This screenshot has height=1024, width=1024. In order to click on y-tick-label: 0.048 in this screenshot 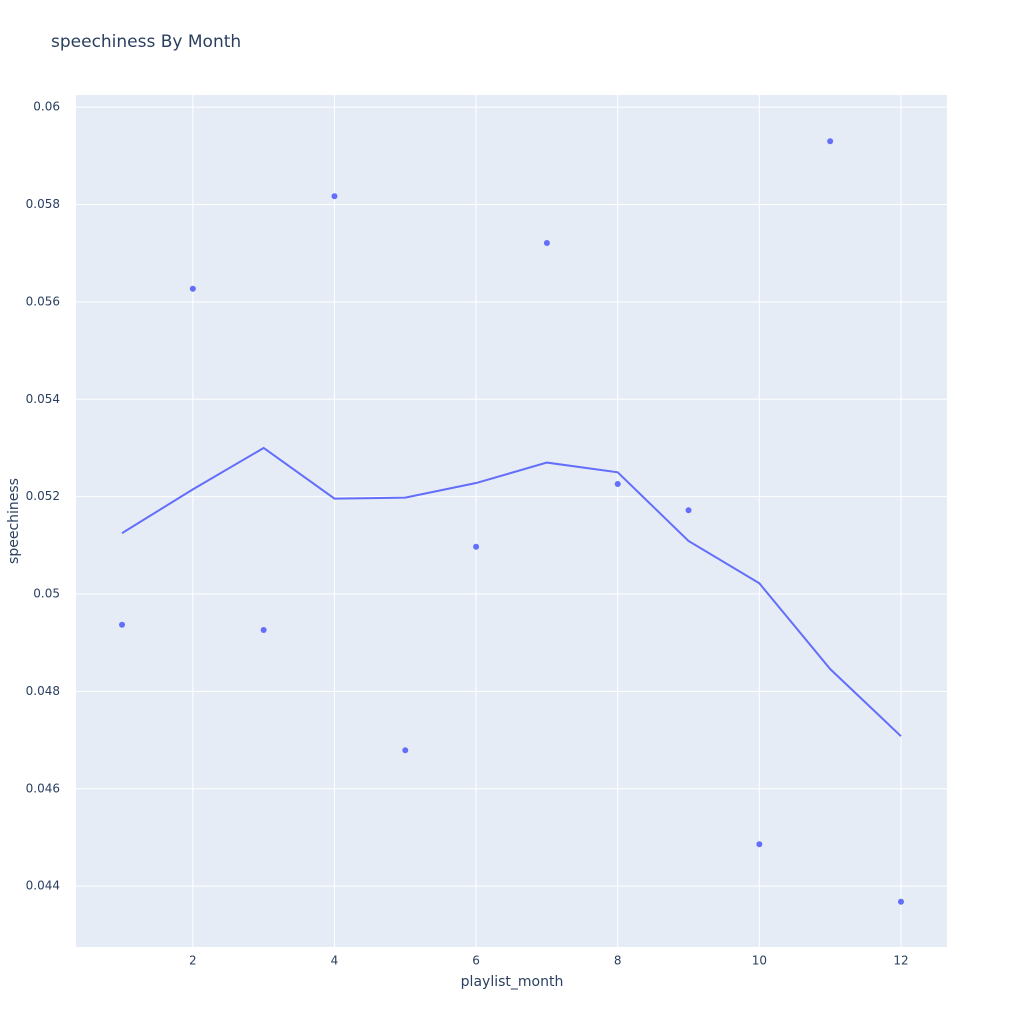, I will do `click(43, 691)`.